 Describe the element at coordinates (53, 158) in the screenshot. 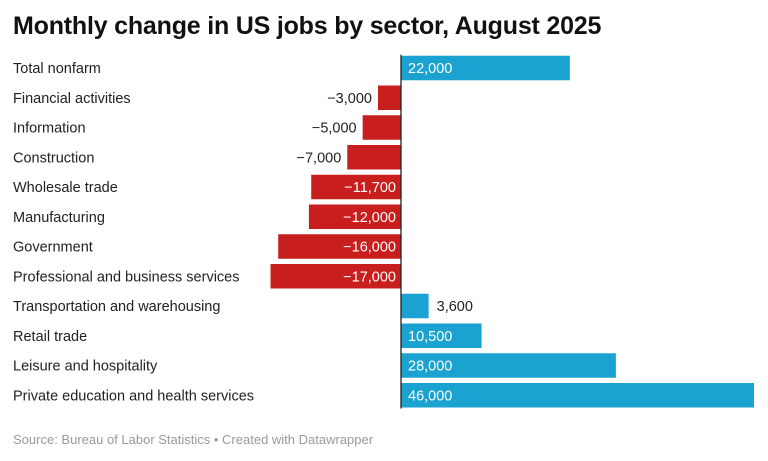

I see `category-label: Construction` at that location.